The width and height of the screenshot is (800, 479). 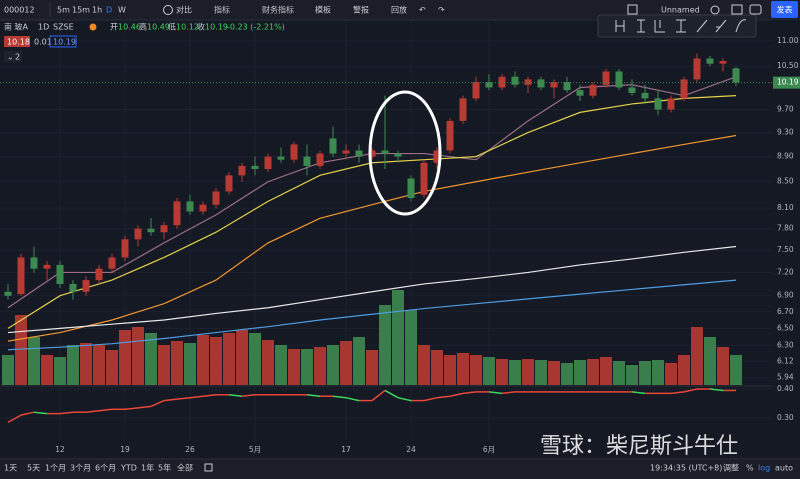 What do you see at coordinates (33, 468) in the screenshot?
I see `range-button: 5天` at bounding box center [33, 468].